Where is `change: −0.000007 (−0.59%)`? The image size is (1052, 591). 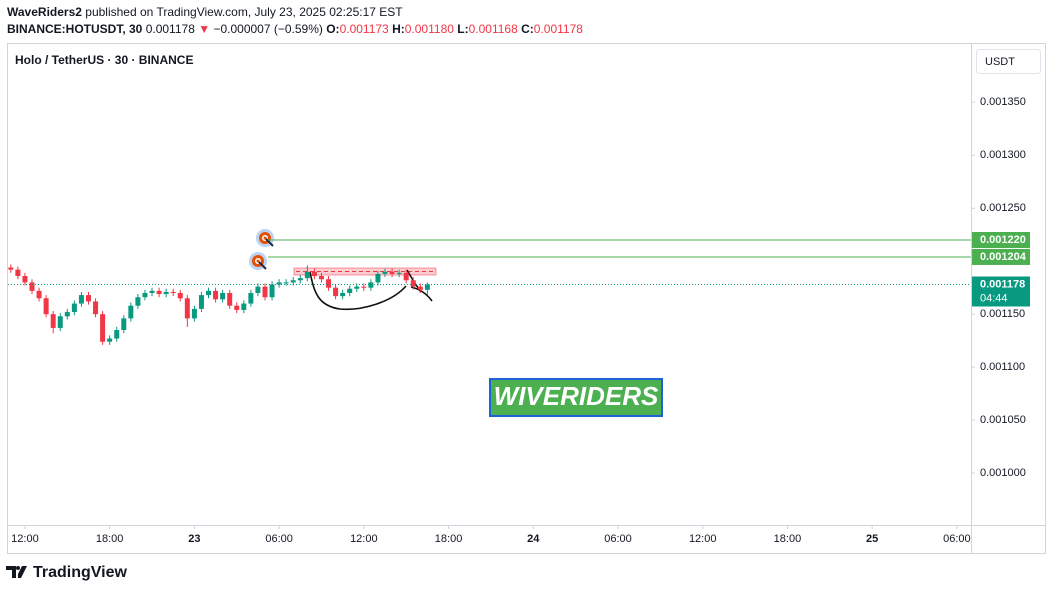 change: −0.000007 (−0.59%) is located at coordinates (268, 29).